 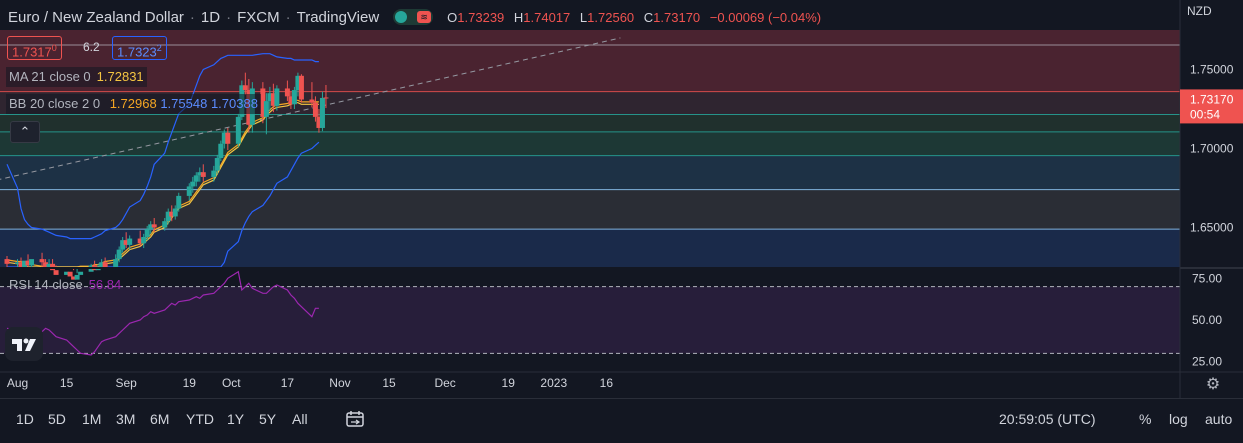 What do you see at coordinates (1207, 320) in the screenshot?
I see `rsi-tick-label: 50.00` at bounding box center [1207, 320].